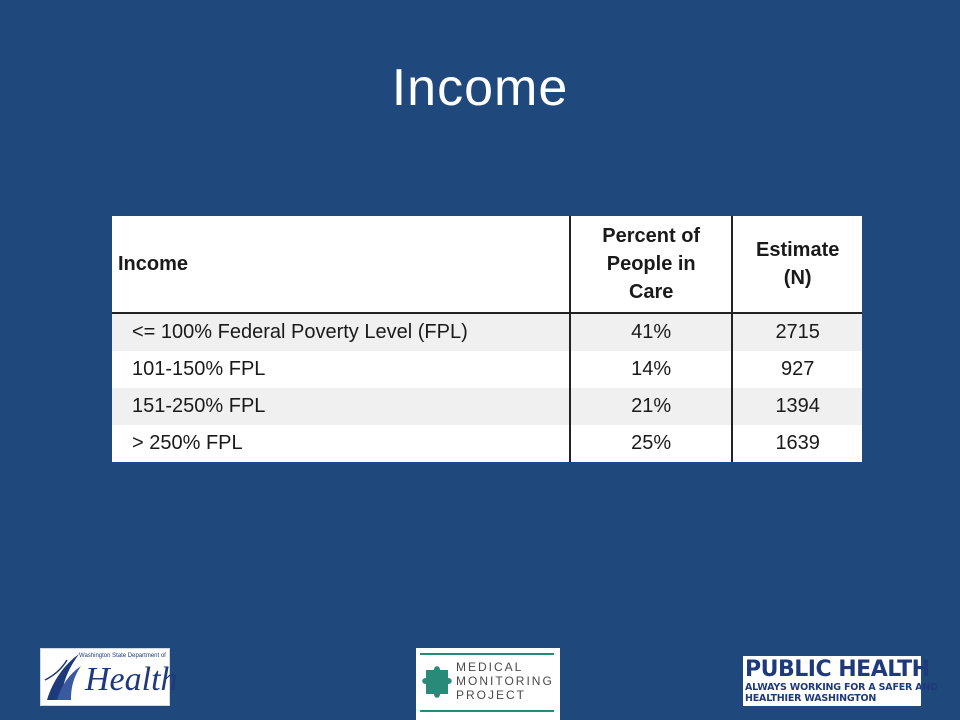 Image resolution: width=960 pixels, height=720 pixels. Describe the element at coordinates (796, 265) in the screenshot. I see `header-estimate: Estimate (N)` at that location.